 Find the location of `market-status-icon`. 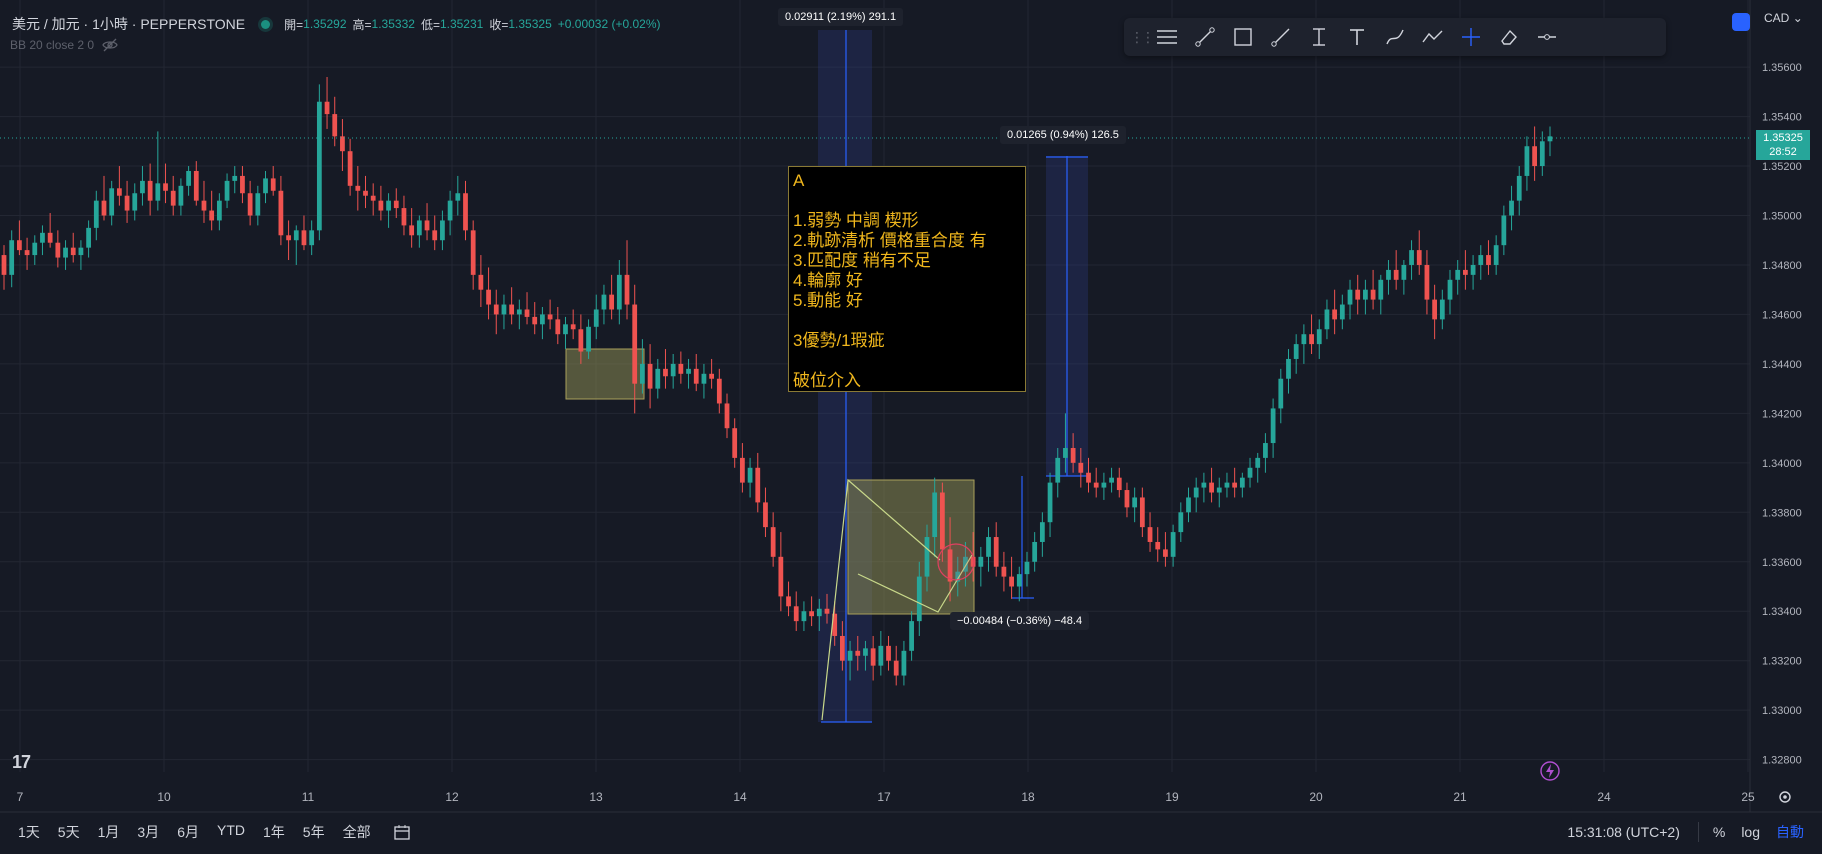

market-status-icon is located at coordinates (266, 24).